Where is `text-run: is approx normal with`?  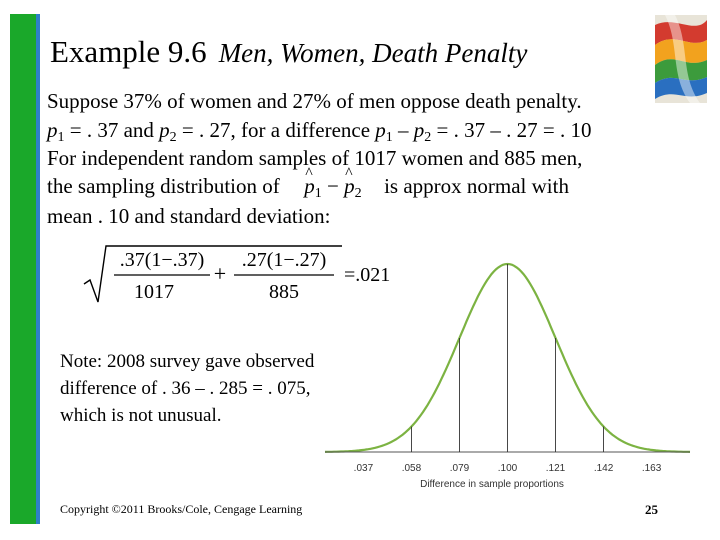 text-run: is approx normal with is located at coordinates (476, 186).